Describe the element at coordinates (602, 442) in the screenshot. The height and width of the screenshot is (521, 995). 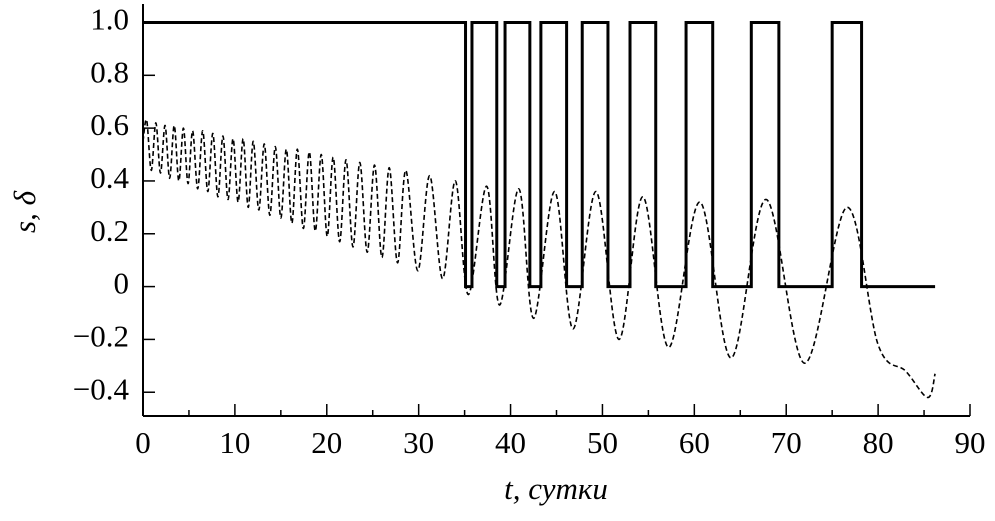
I see `x-tick-label: 50` at that location.